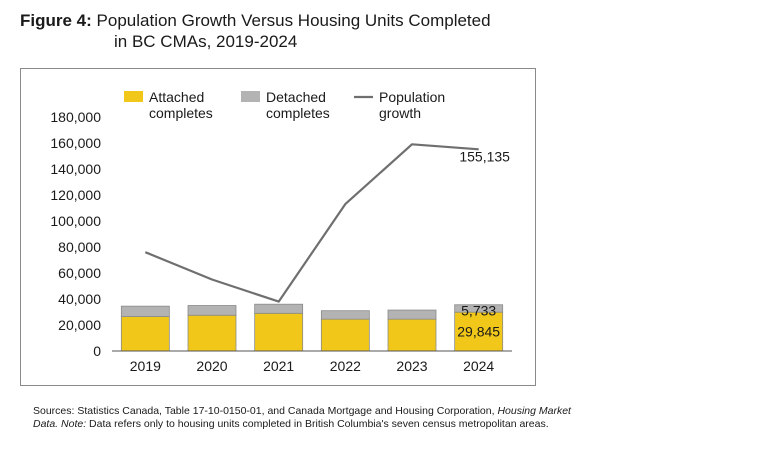 The image size is (775, 465). What do you see at coordinates (75, 169) in the screenshot?
I see `y-tick-label: 140,000` at bounding box center [75, 169].